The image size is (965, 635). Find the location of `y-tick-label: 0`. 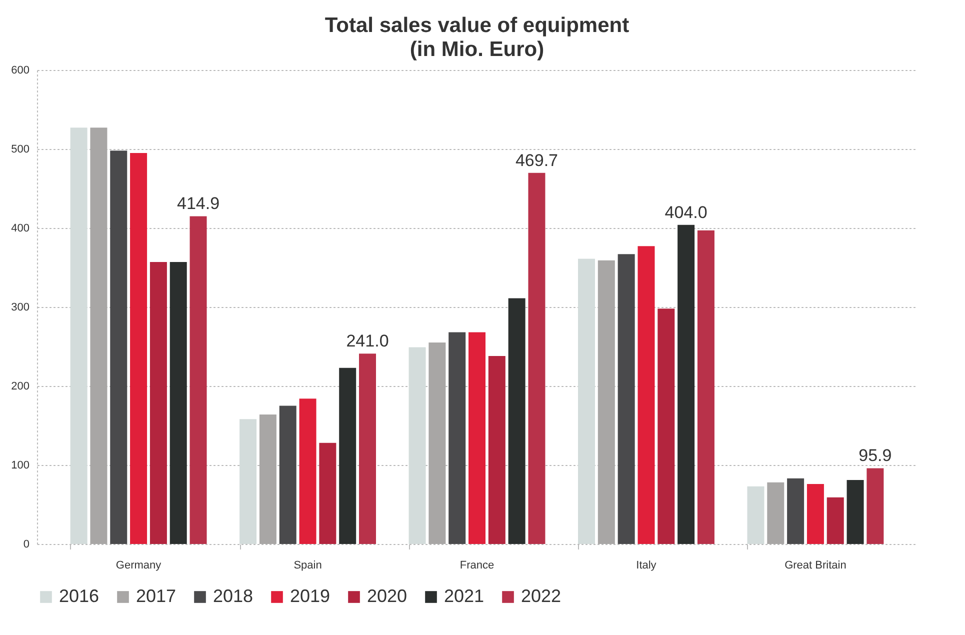

y-tick-label: 0 is located at coordinates (26, 544).